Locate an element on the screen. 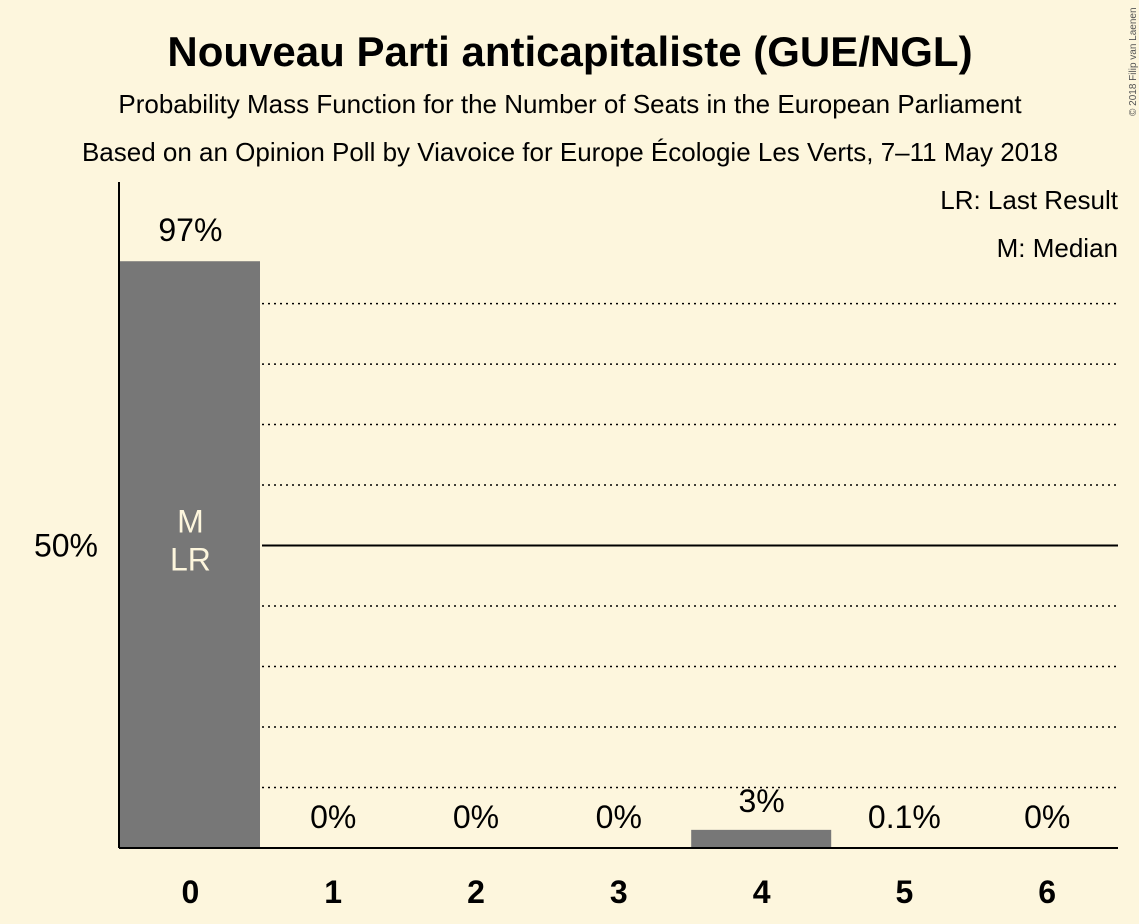 The image size is (1139, 924). x-tick-label-6: 6 is located at coordinates (1047, 892).